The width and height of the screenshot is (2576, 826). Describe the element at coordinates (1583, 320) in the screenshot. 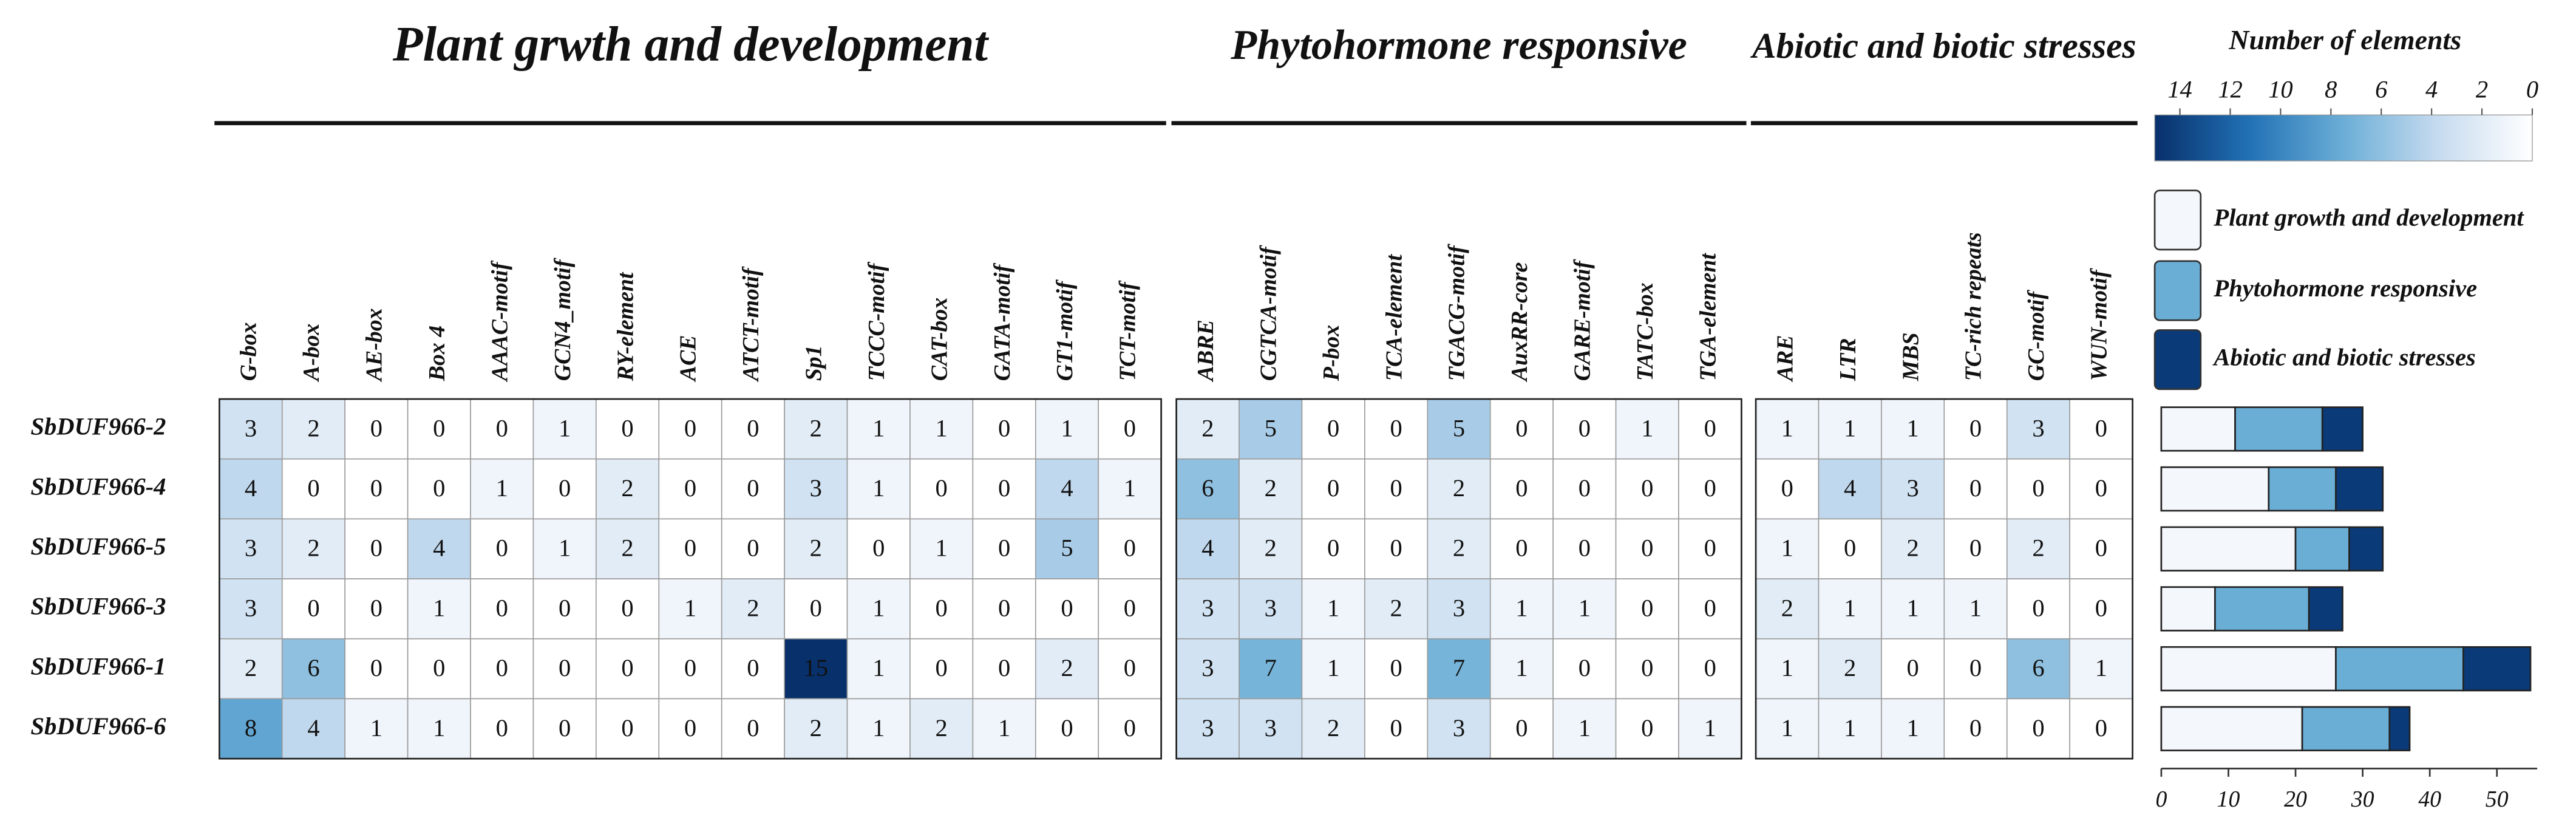

I see `column-label: GARE-motif` at that location.